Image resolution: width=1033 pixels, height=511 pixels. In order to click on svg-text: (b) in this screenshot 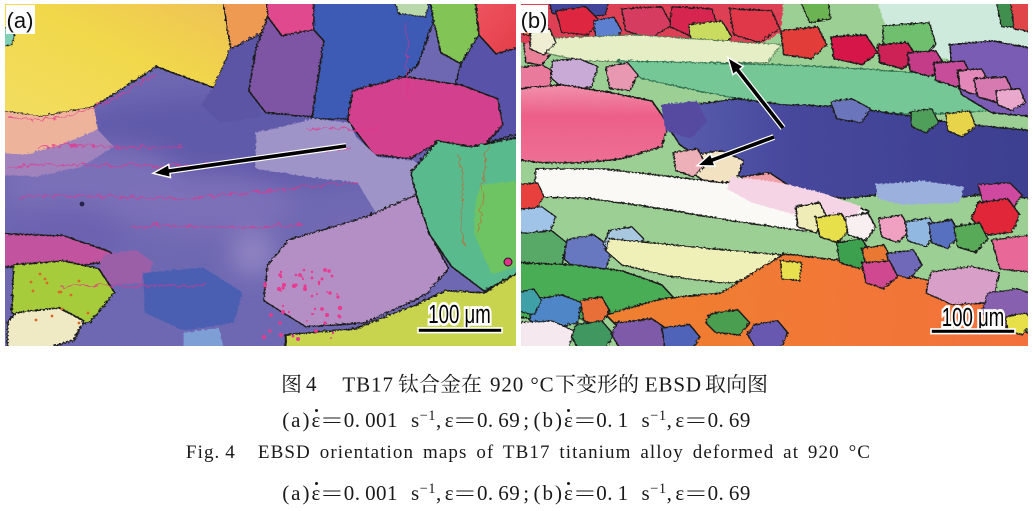, I will do `click(534, 20)`.